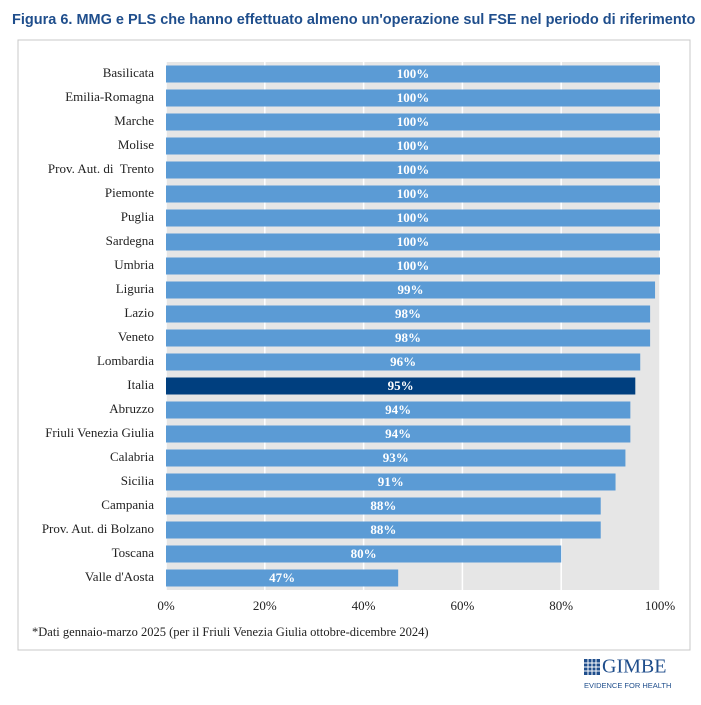  What do you see at coordinates (129, 192) in the screenshot?
I see `y-tick-label: Piemonte` at bounding box center [129, 192].